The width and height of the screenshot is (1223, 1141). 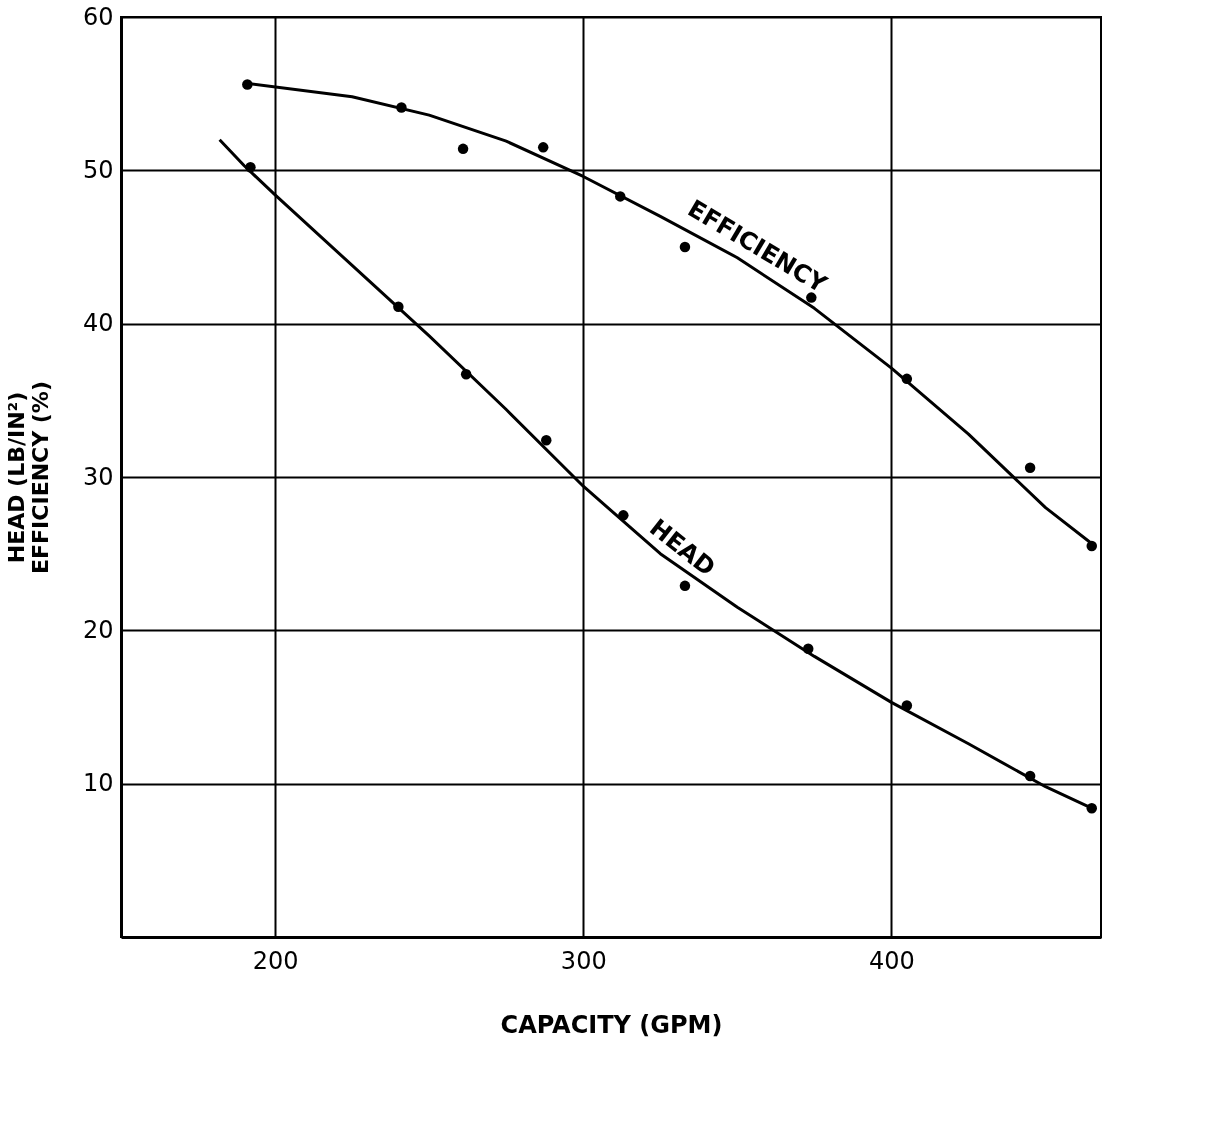 I want to click on text: EFFICIENCY (%), so click(x=40, y=477).